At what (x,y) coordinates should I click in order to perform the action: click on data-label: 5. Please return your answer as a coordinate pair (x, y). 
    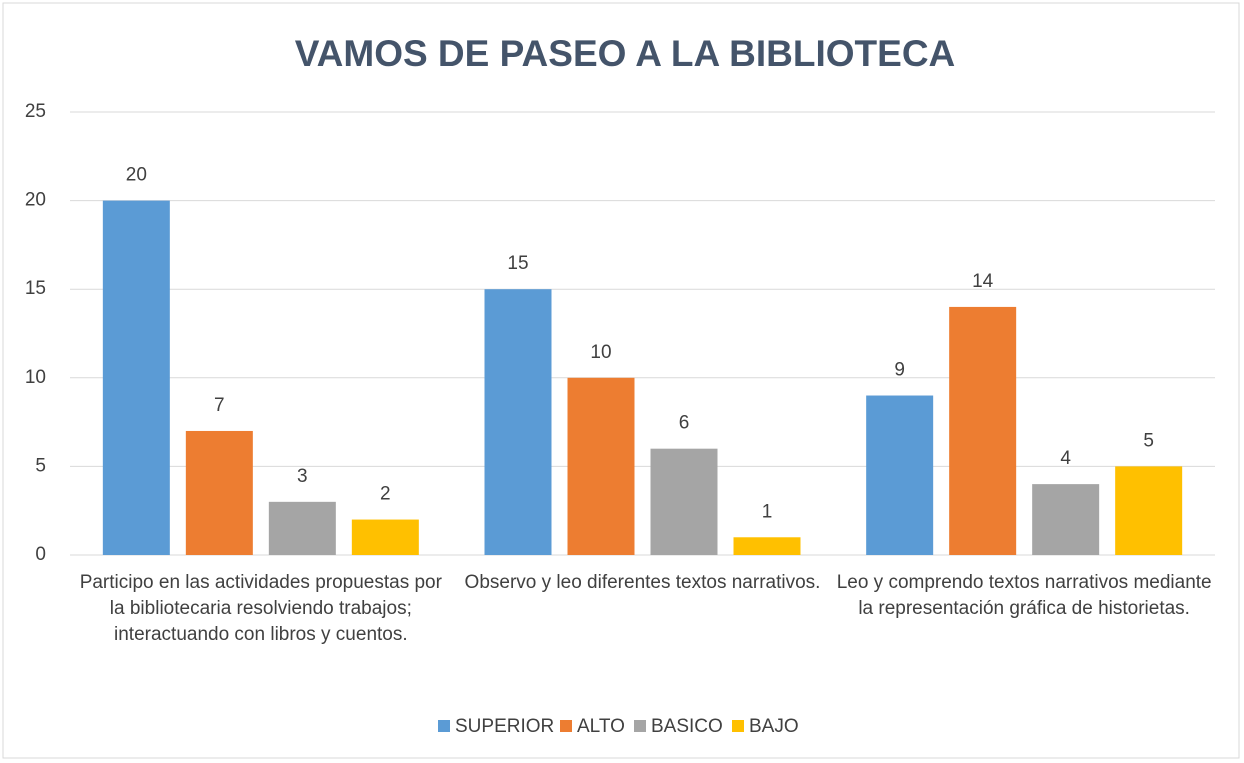
    Looking at the image, I should click on (1148, 440).